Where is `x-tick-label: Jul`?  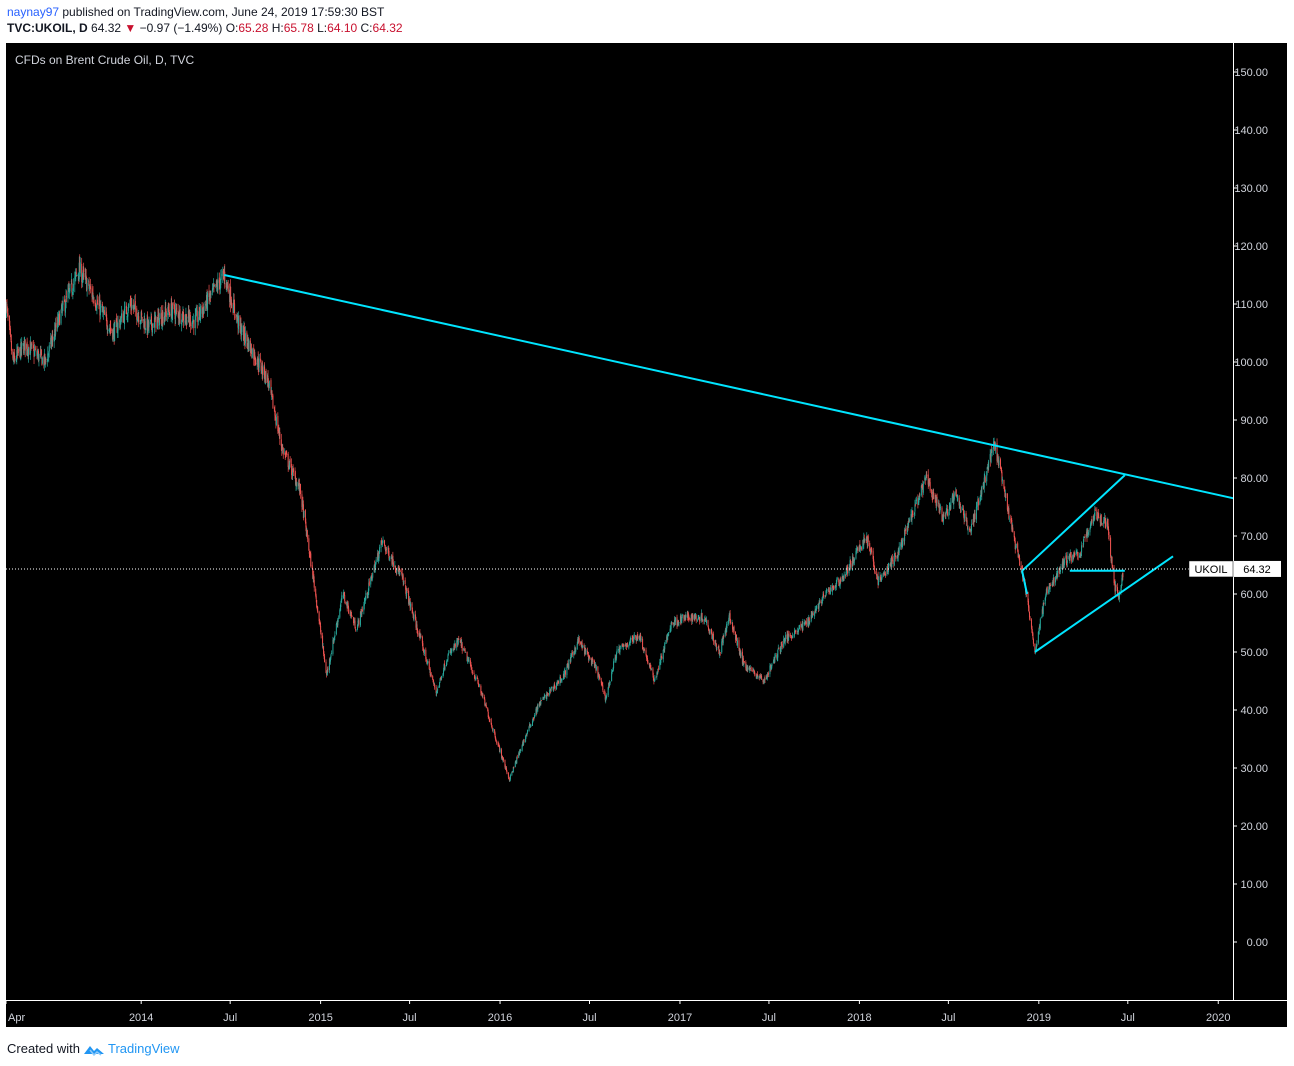
x-tick-label: Jul is located at coordinates (769, 1018).